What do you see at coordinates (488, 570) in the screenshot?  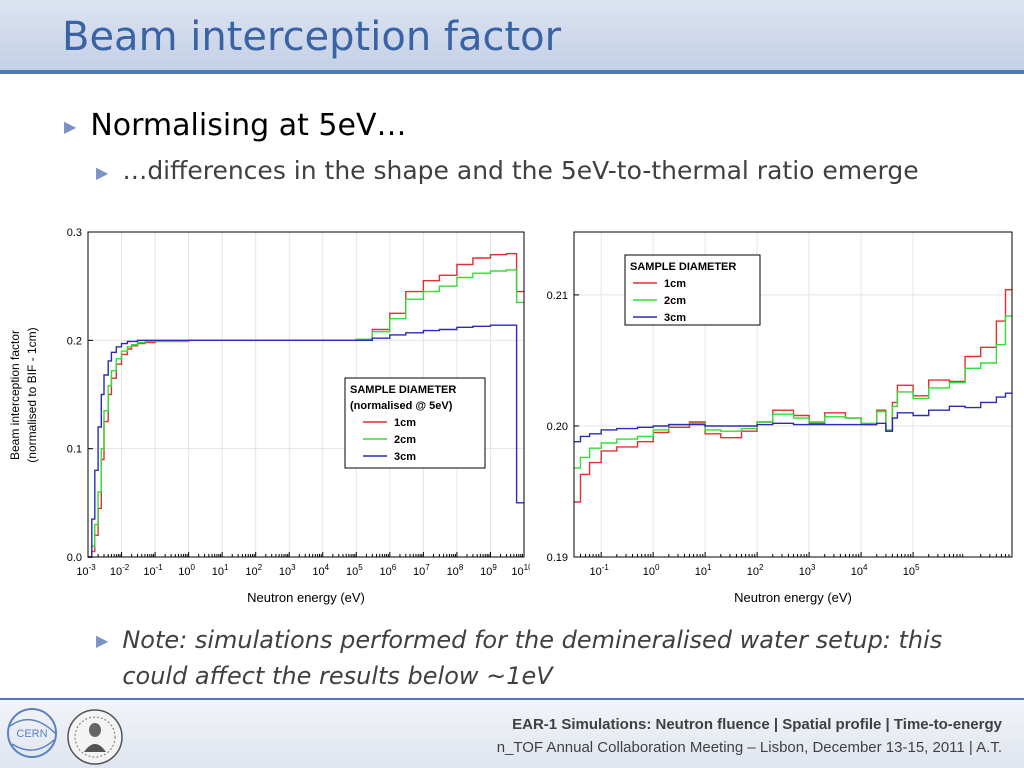 I see `x-tick-label: 10⁹` at bounding box center [488, 570].